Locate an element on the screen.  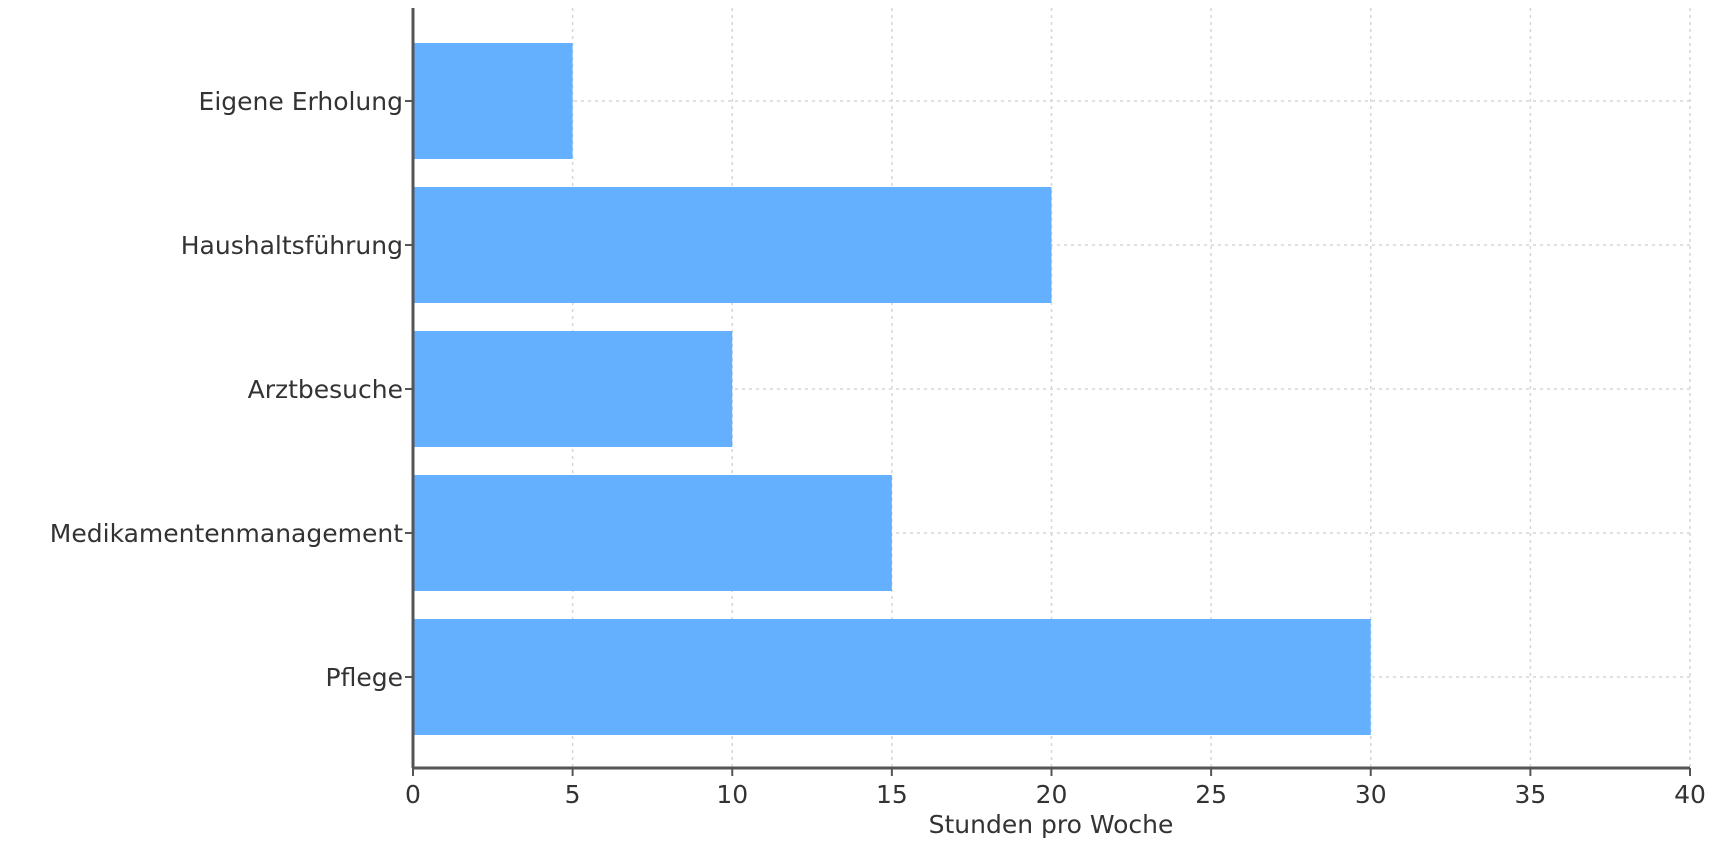
x-axis-label: Stunden pro Woche is located at coordinates (1051, 824).